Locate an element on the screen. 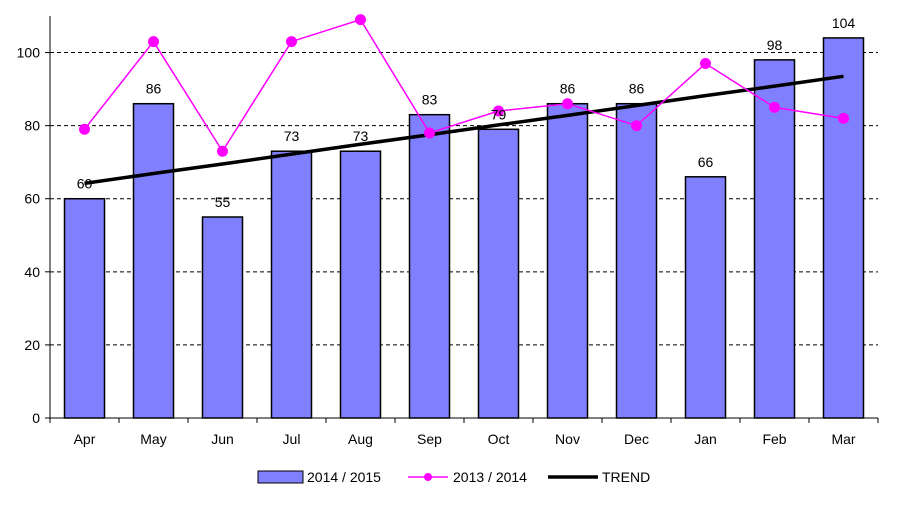  x-tick-label: Dec is located at coordinates (636, 439).